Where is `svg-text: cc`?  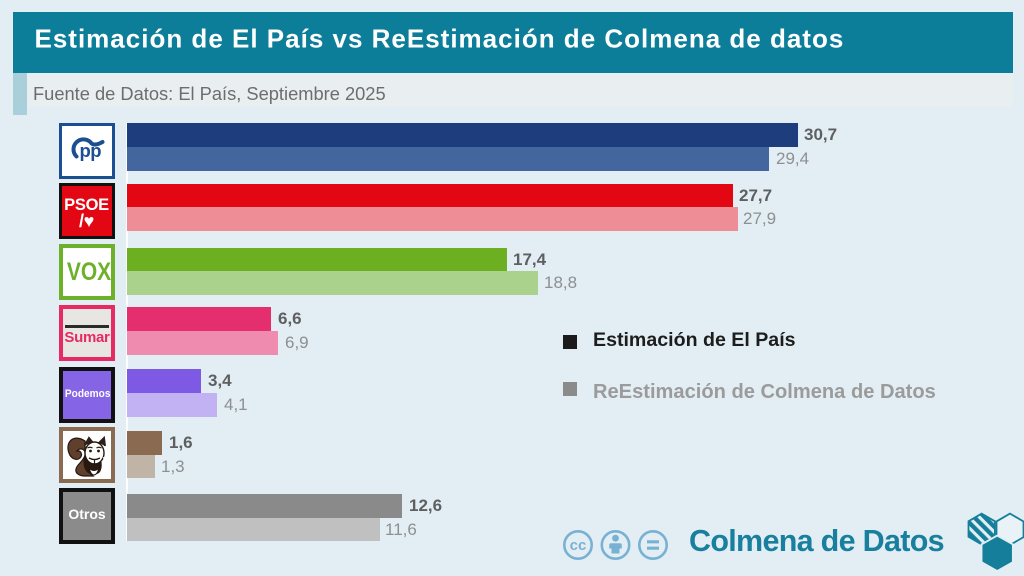 svg-text: cc is located at coordinates (578, 545).